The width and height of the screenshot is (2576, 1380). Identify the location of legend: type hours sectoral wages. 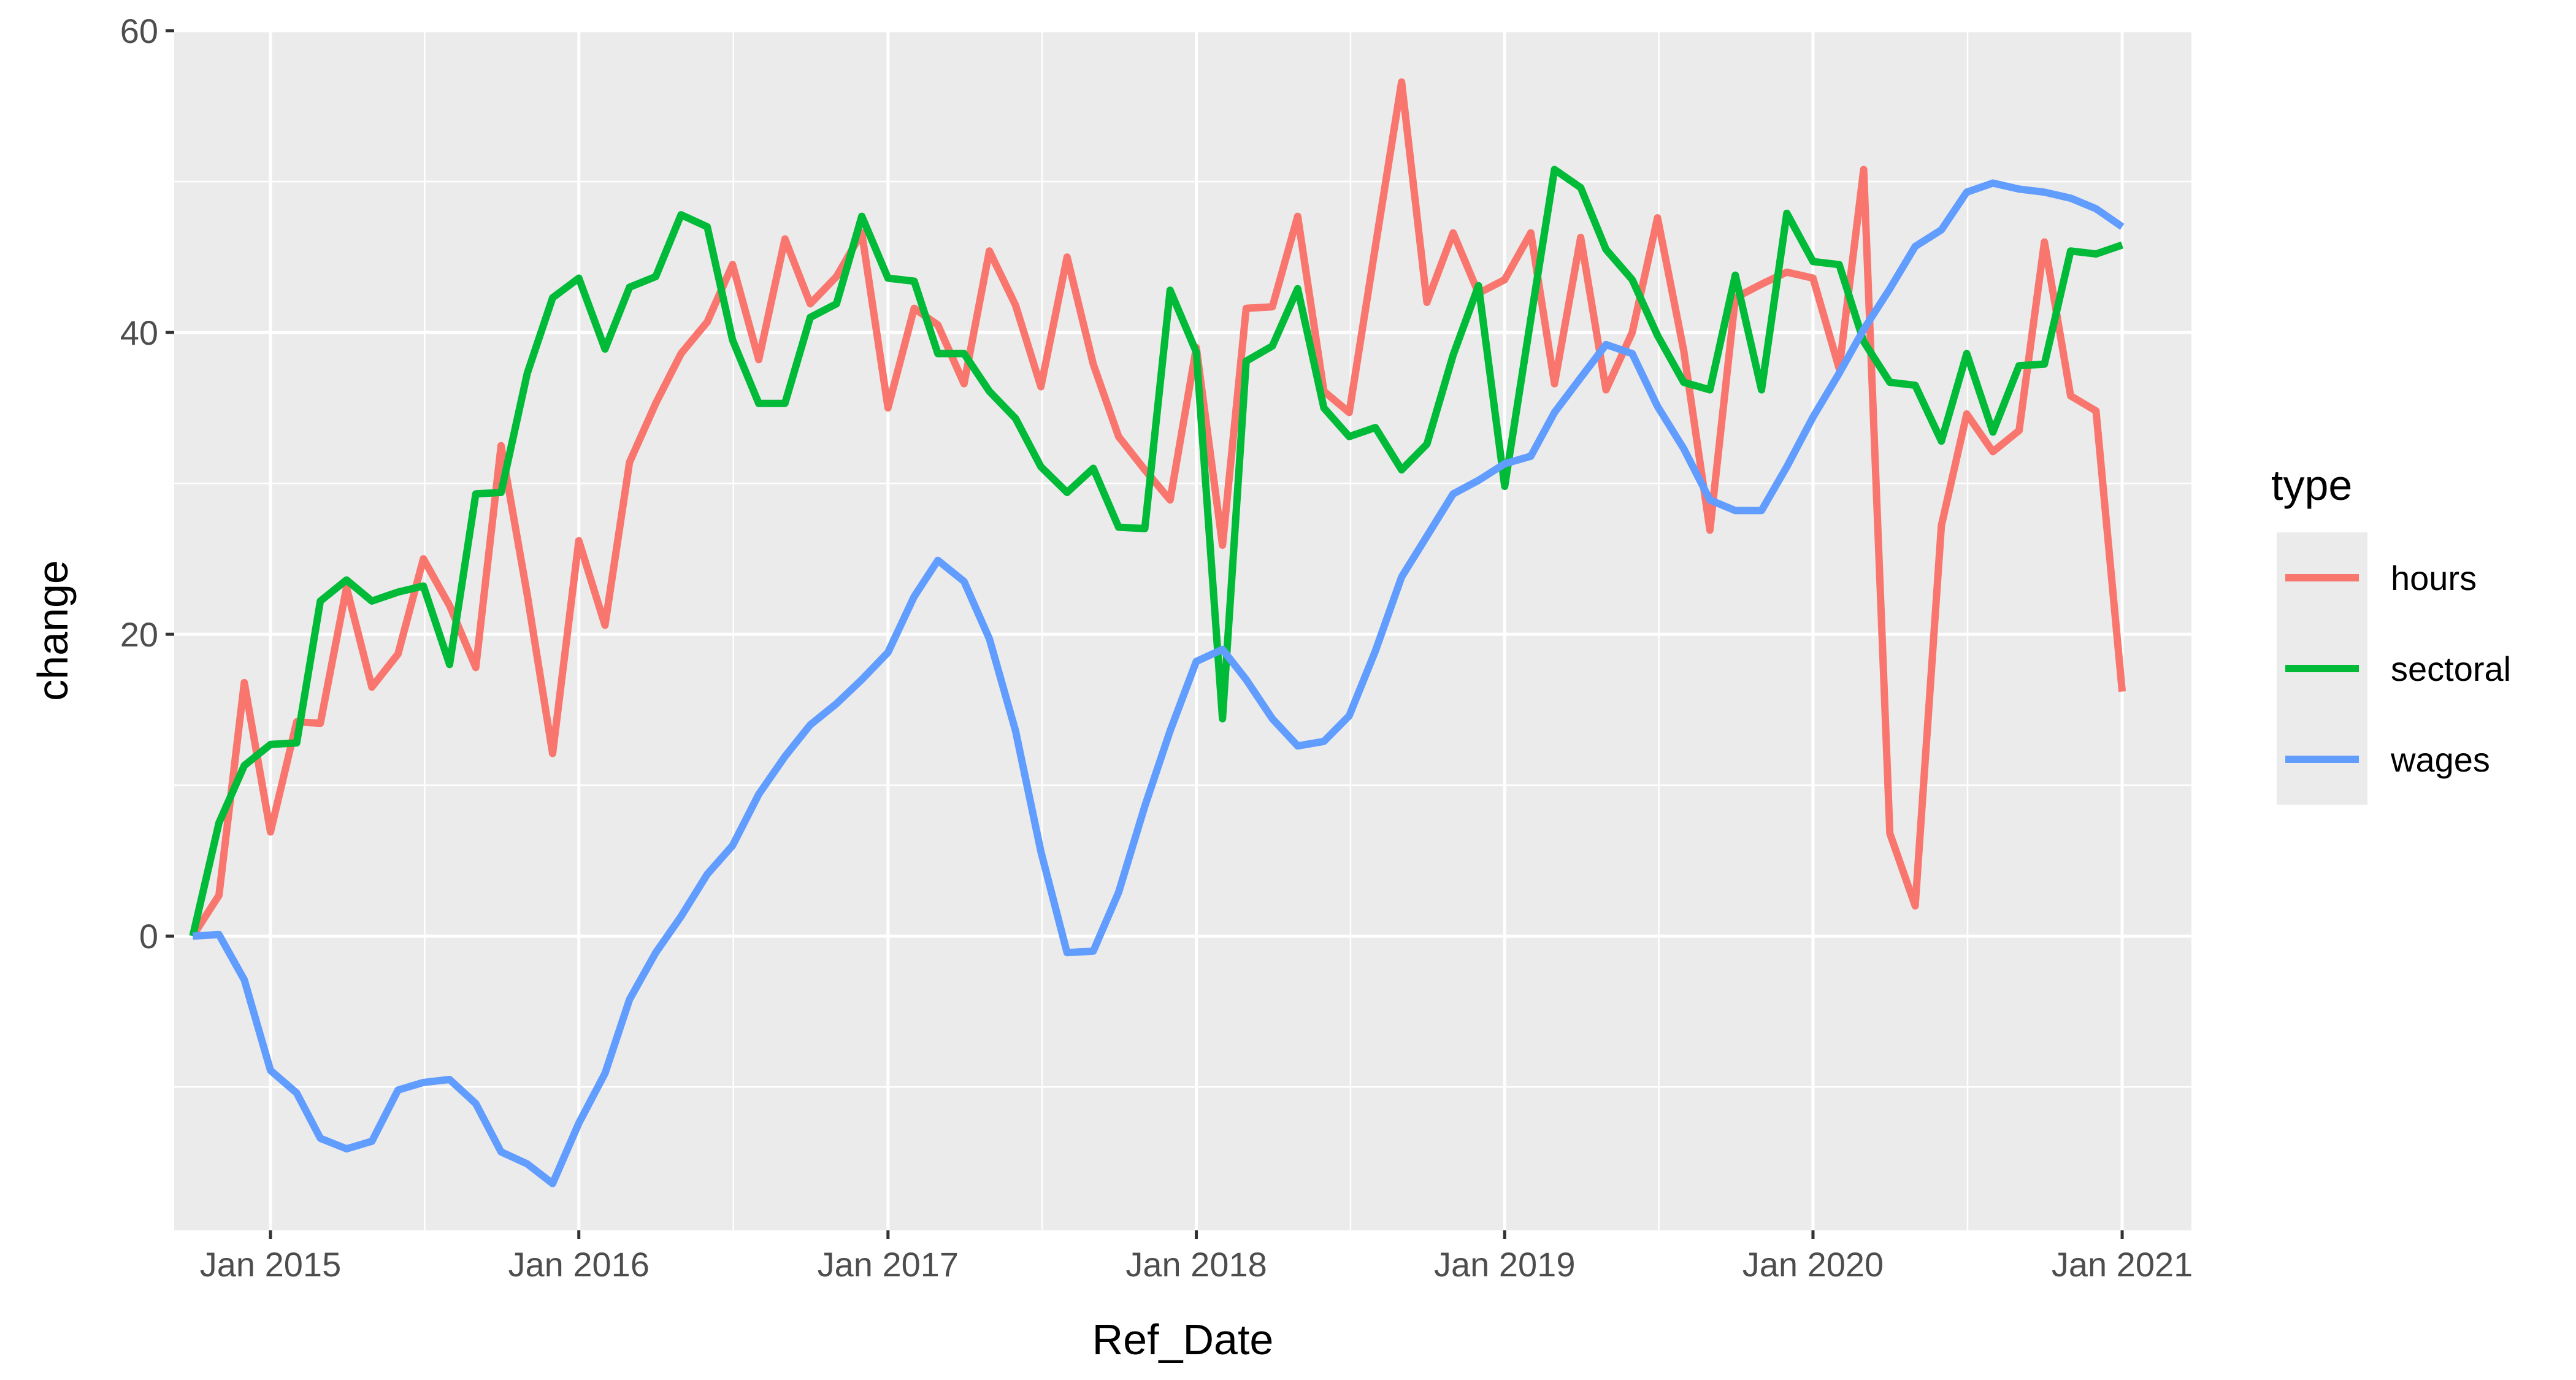
(2391, 633).